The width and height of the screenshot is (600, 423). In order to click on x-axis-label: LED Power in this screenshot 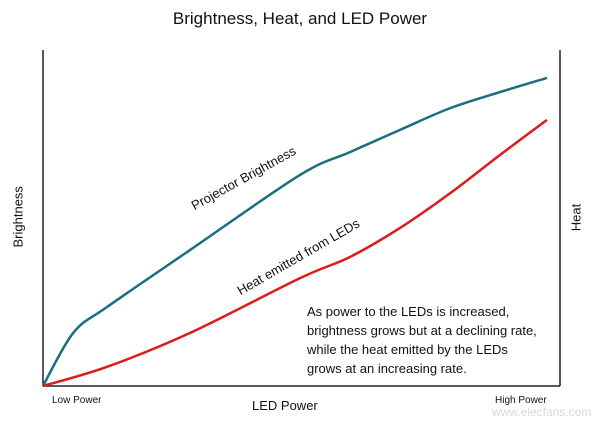, I will do `click(285, 405)`.